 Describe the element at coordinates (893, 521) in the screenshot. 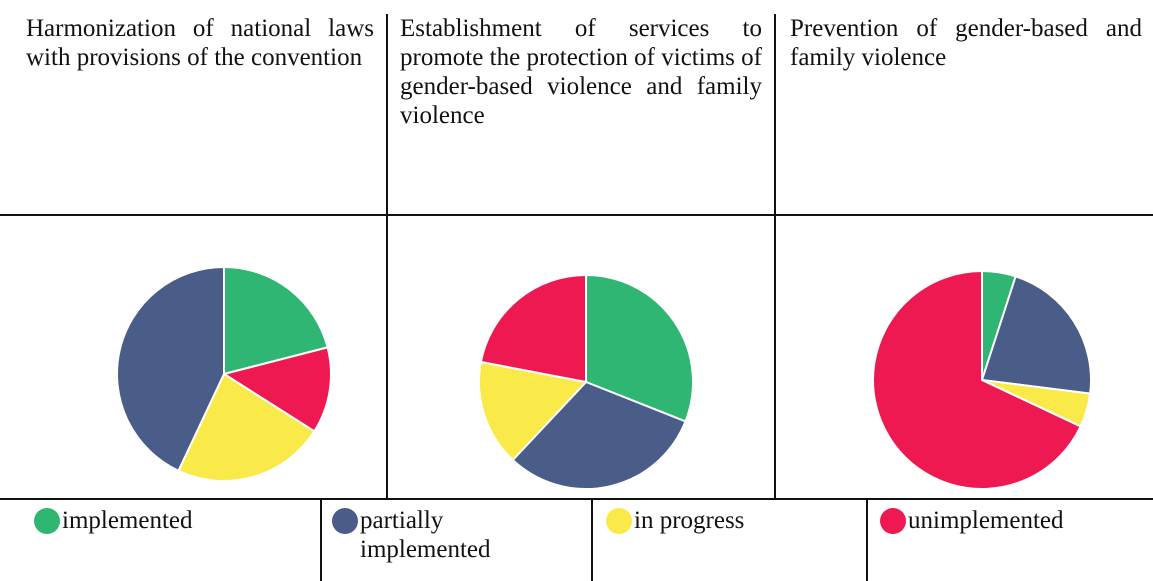

I see `legend-swatch-red` at that location.